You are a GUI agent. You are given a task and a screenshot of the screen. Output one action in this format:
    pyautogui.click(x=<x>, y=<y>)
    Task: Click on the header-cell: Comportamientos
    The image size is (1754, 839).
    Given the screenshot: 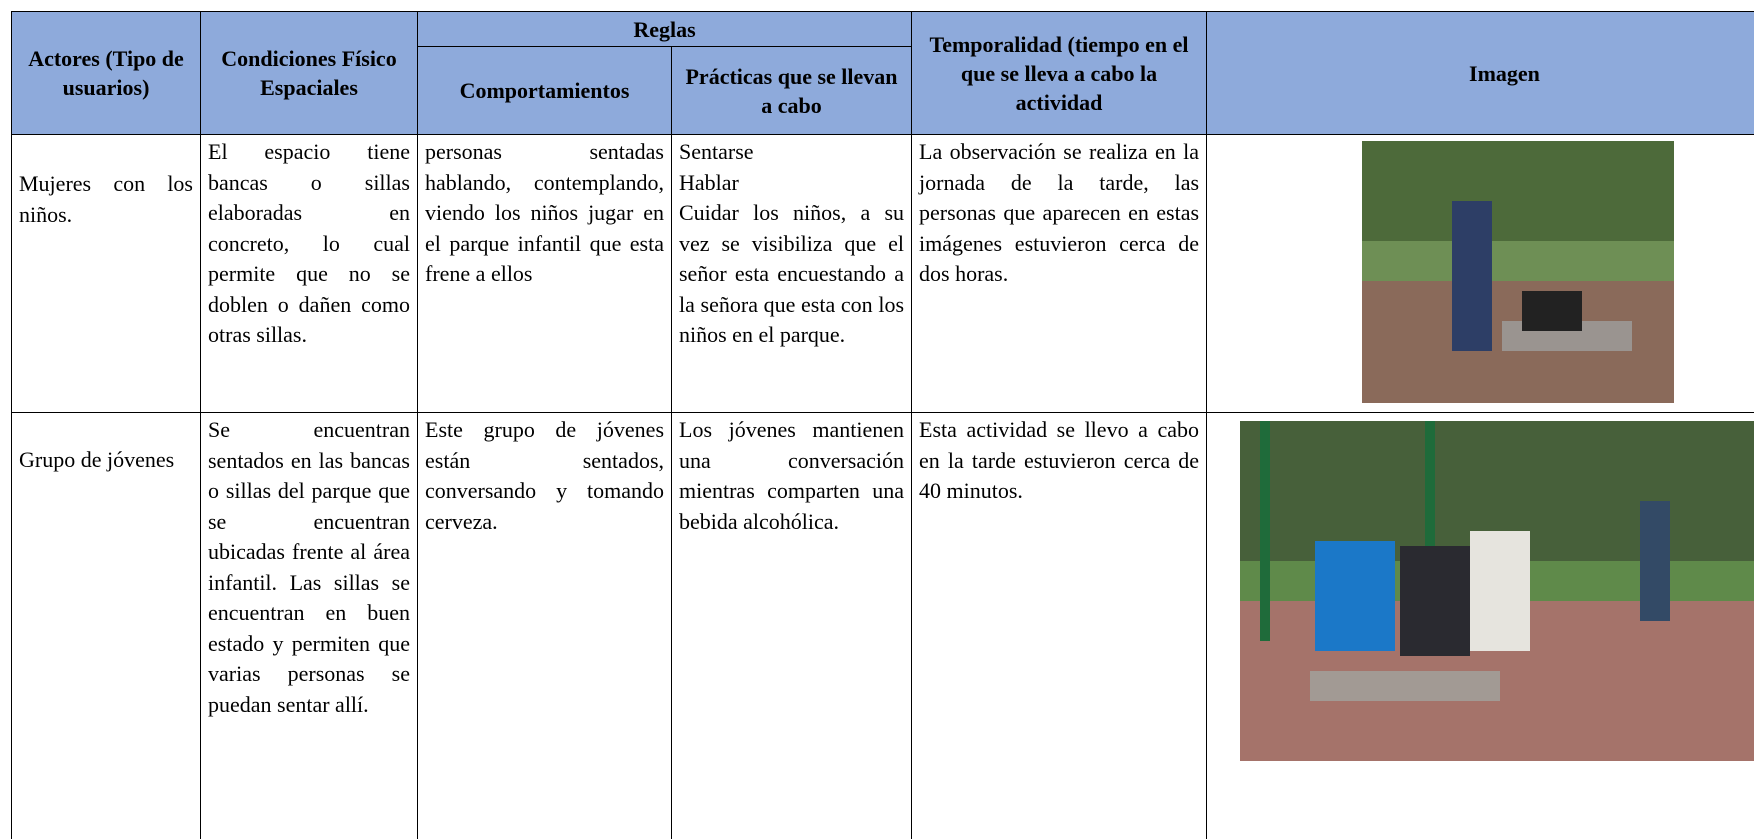 What is the action you would take?
    pyautogui.click(x=544, y=90)
    